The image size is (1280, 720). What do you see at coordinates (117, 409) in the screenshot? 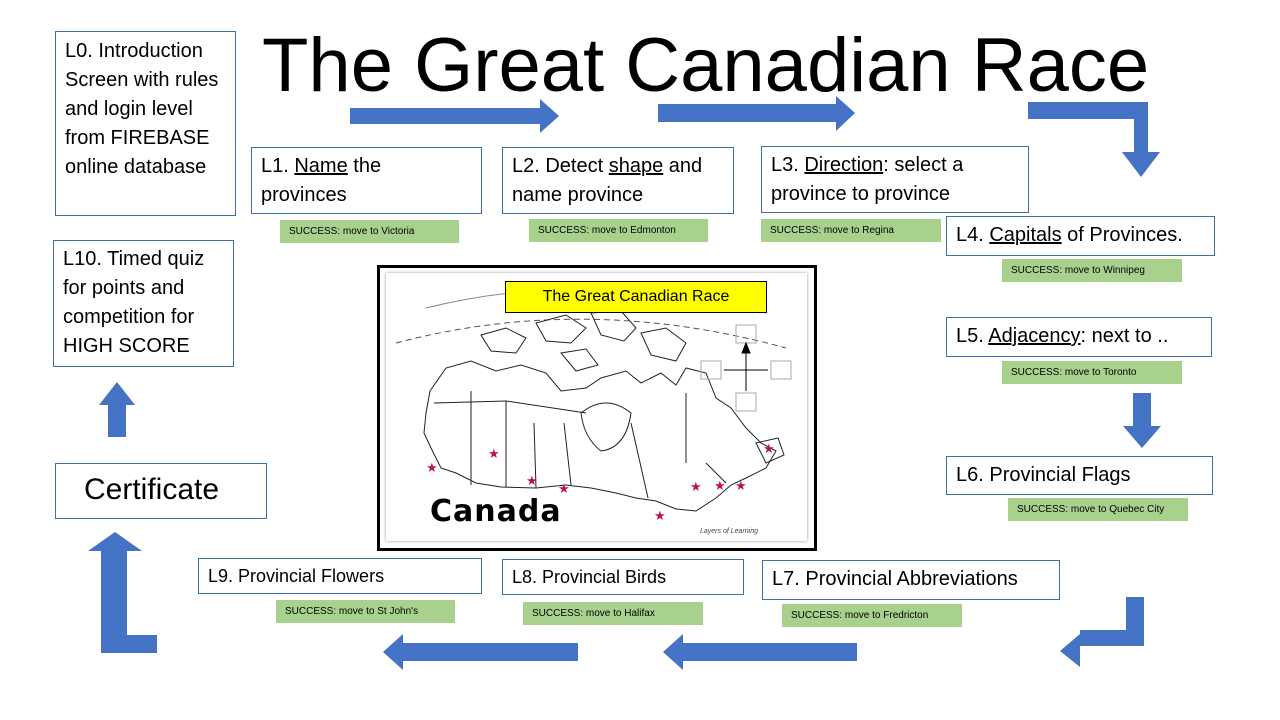
I see `arrow-up` at bounding box center [117, 409].